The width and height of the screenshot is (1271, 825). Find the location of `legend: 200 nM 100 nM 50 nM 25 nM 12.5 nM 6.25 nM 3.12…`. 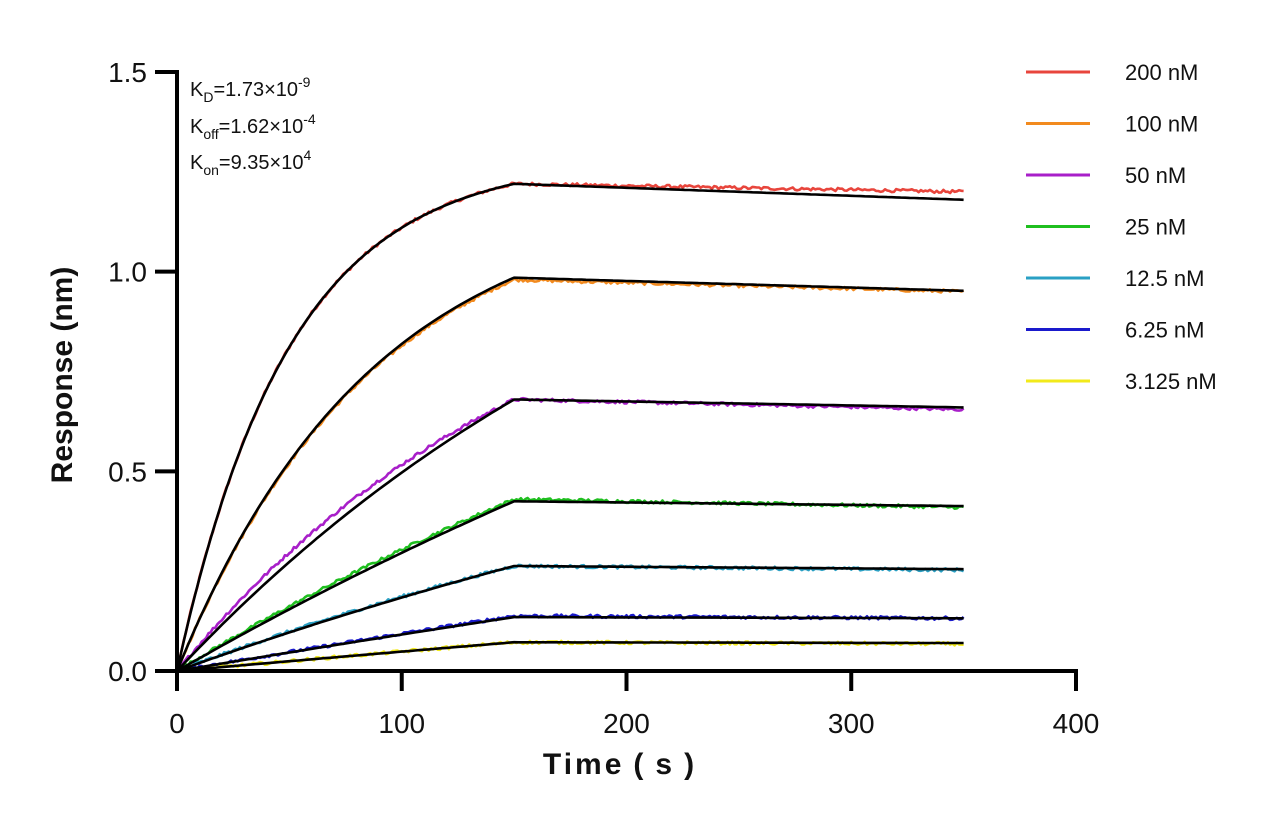

legend: 200 nM 100 nM 50 nM 25 nM 12.5 nM 6.25 nM 3.12… is located at coordinates (1121, 227).